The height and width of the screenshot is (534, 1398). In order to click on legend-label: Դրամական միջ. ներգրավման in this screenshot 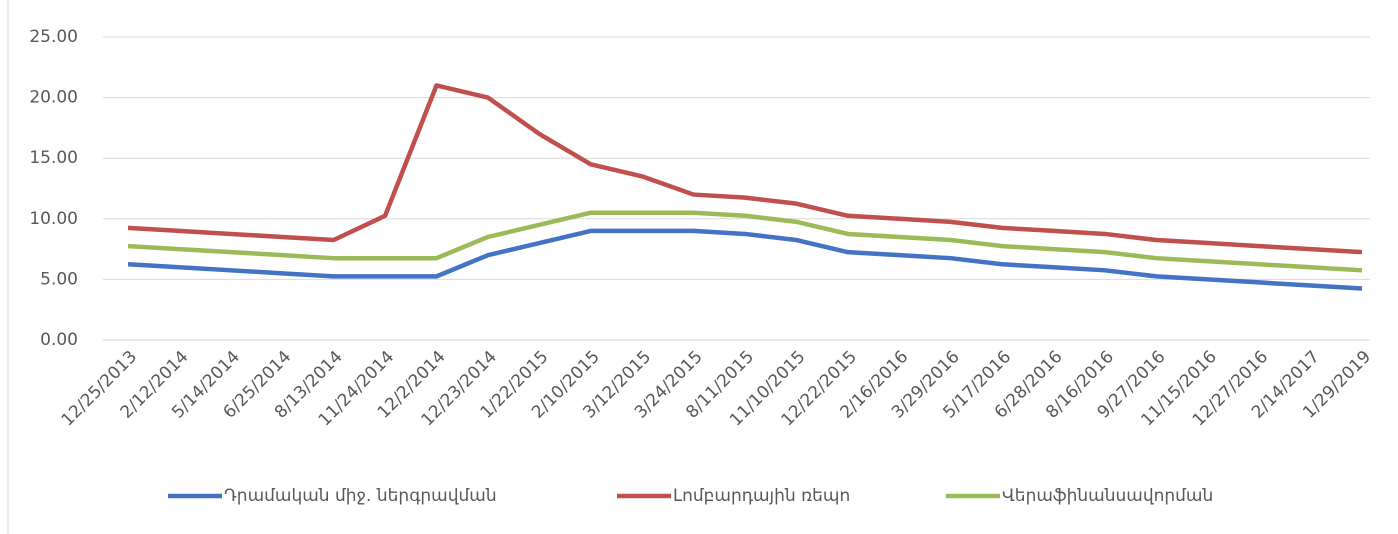, I will do `click(360, 496)`.